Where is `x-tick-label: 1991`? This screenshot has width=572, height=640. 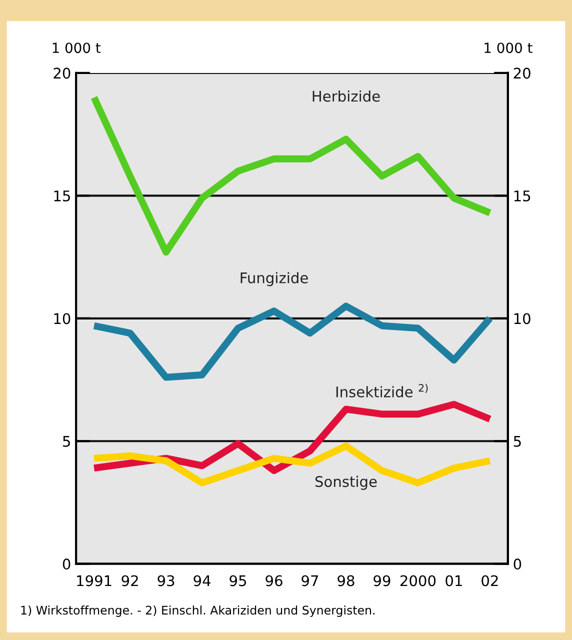 x-tick-label: 1991 is located at coordinates (94, 580).